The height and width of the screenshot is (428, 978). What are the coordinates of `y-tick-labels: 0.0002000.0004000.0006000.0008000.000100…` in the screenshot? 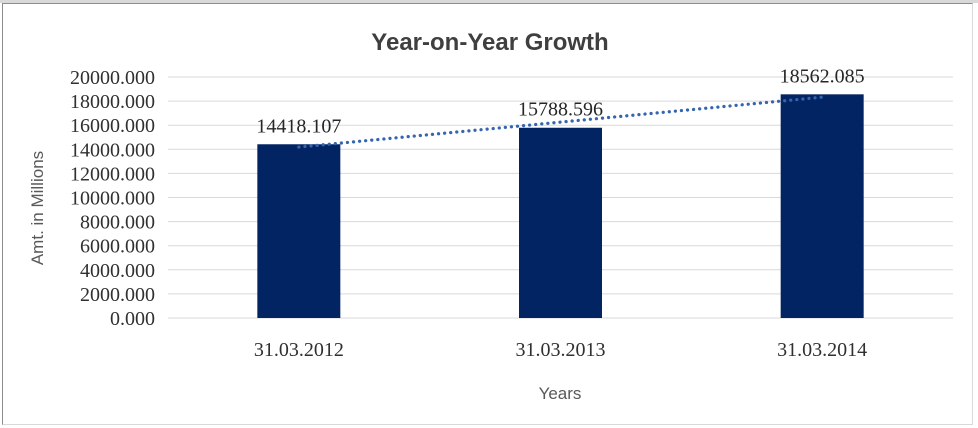 It's located at (112, 198).